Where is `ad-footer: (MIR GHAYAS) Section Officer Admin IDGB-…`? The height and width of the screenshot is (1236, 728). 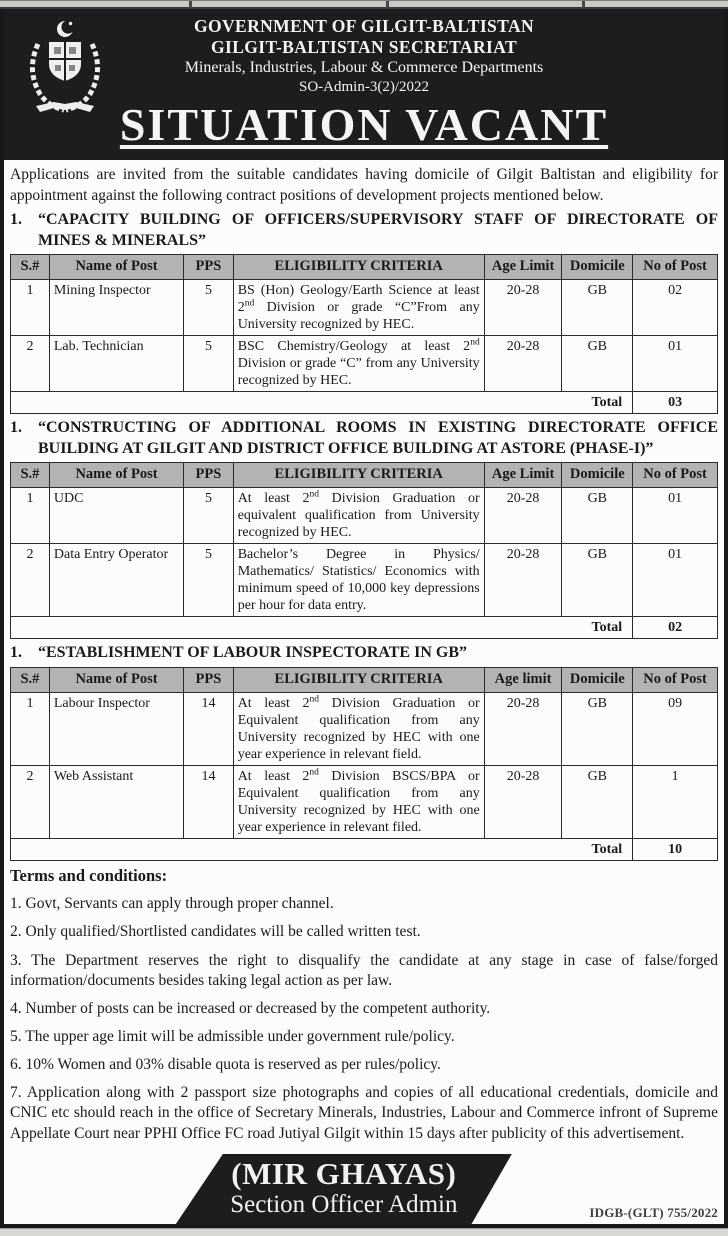 ad-footer: (MIR GHAYAS) Section Officer Admin IDGB-… is located at coordinates (364, 1188).